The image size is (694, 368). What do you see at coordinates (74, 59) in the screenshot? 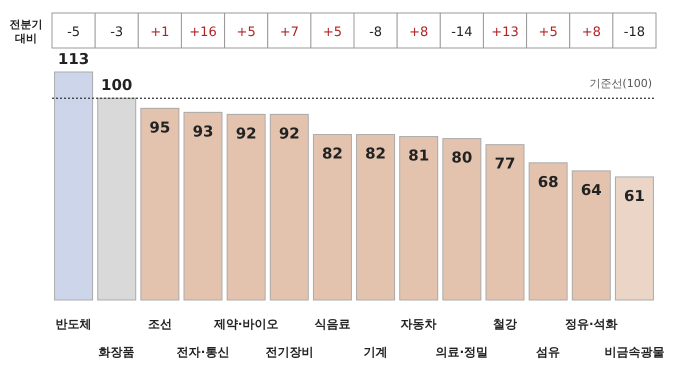
I see `data-label: 113` at bounding box center [74, 59].